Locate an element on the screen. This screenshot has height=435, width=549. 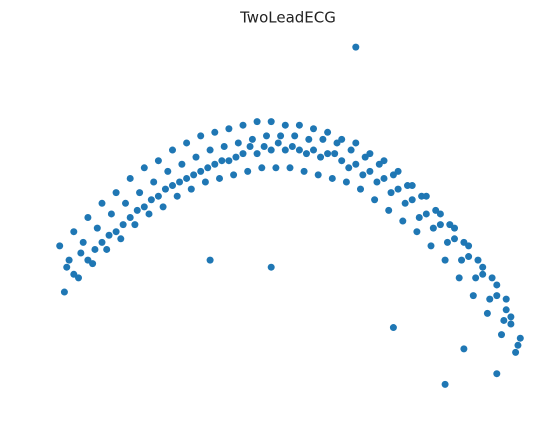
chart-title: TwoLeadECG is located at coordinates (287, 18).